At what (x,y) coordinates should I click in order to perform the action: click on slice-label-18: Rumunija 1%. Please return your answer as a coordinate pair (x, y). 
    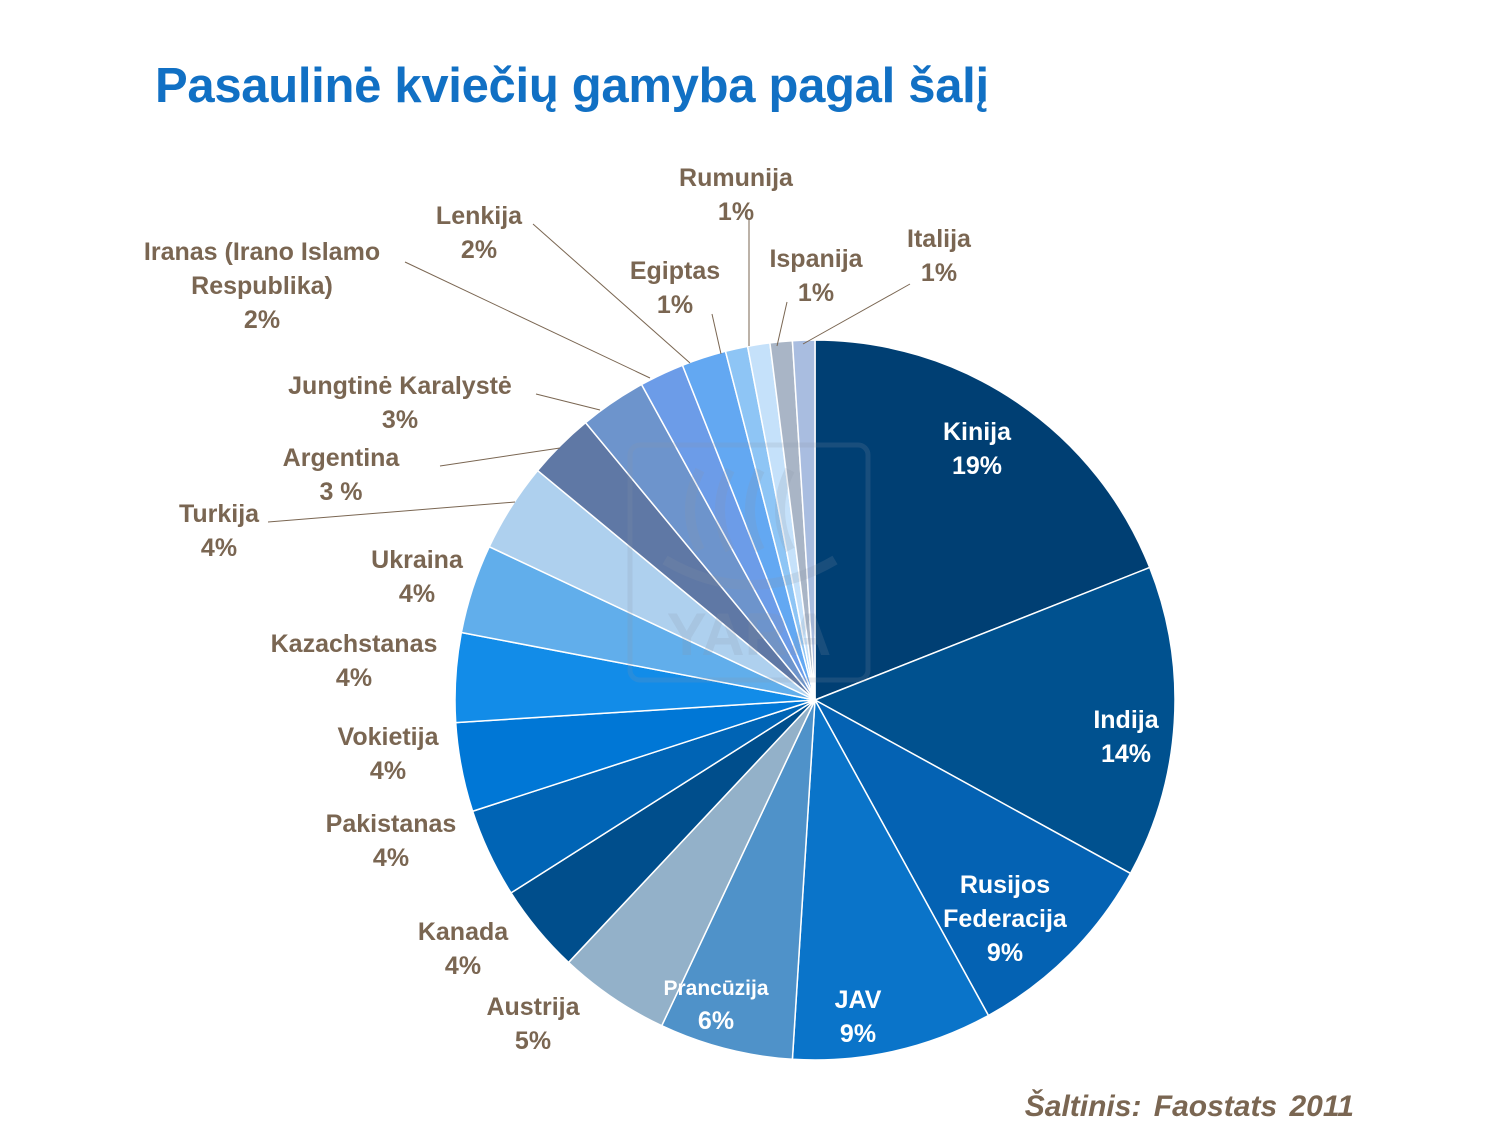
    Looking at the image, I should click on (736, 195).